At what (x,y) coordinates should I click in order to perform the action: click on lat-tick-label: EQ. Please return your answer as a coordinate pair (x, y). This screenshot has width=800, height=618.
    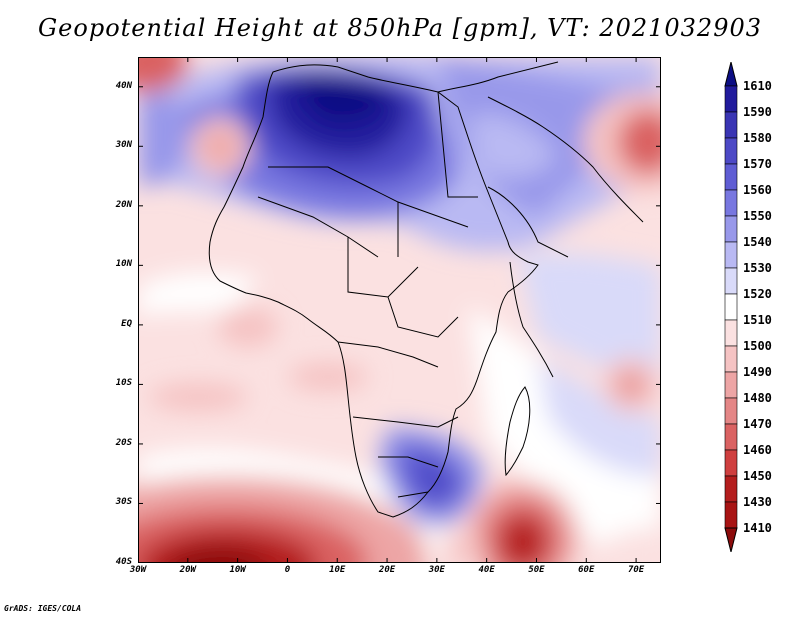
    Looking at the image, I should click on (126, 323).